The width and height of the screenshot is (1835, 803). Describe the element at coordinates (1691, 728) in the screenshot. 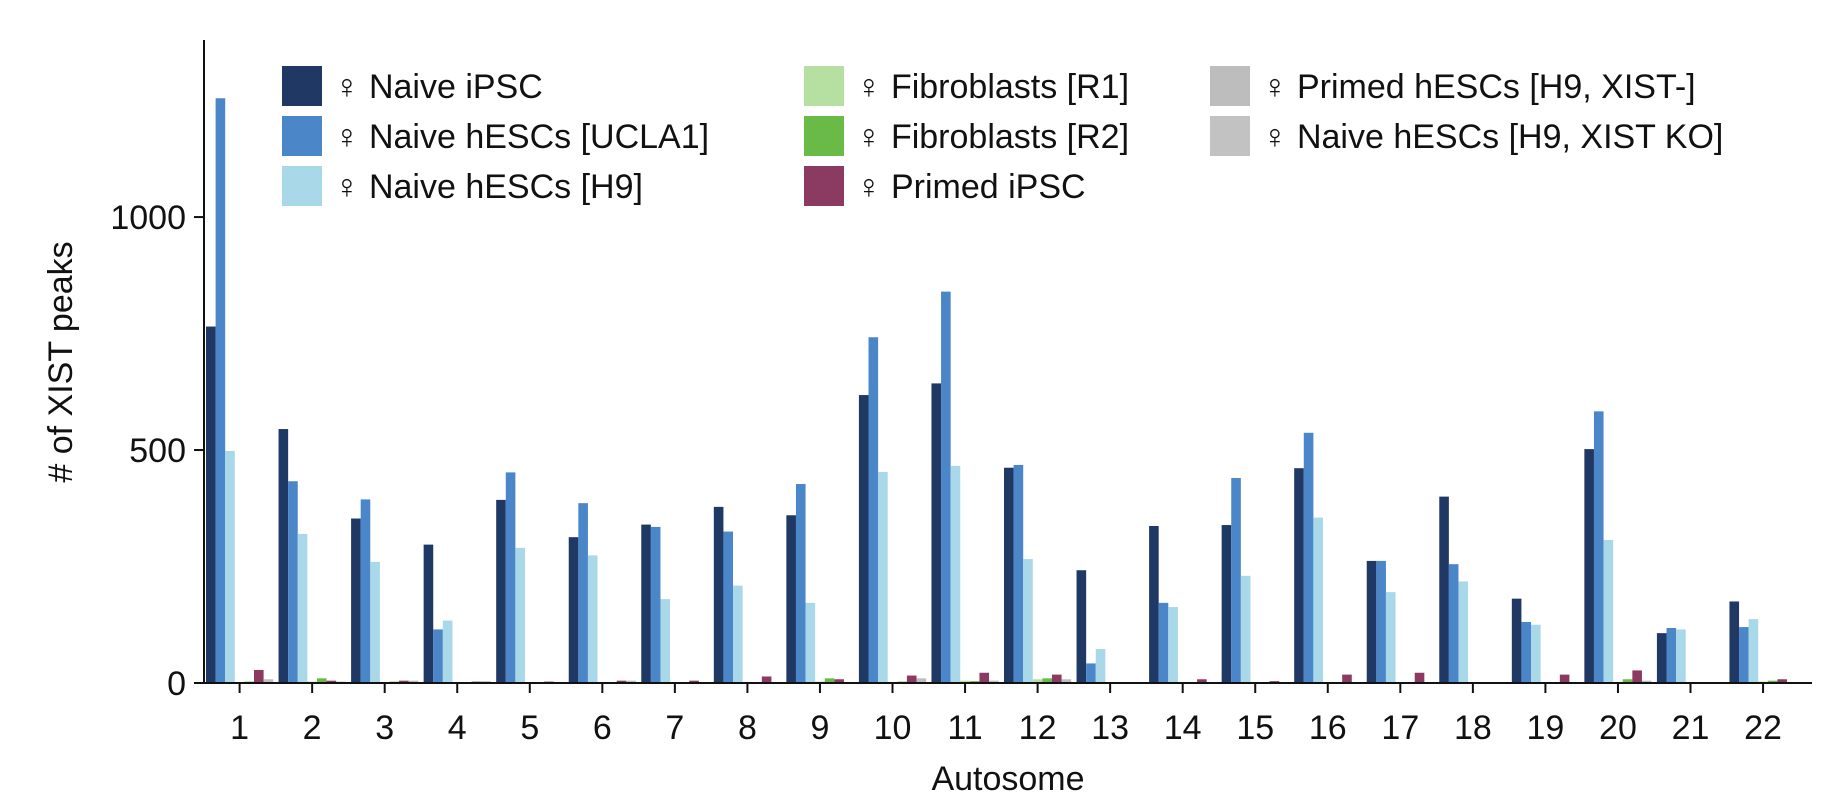

I see `x-tick-label: 21` at that location.